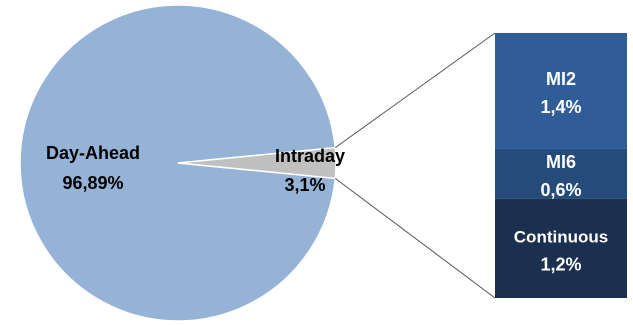  I want to click on label-continuous-name: Continuous, so click(561, 236).